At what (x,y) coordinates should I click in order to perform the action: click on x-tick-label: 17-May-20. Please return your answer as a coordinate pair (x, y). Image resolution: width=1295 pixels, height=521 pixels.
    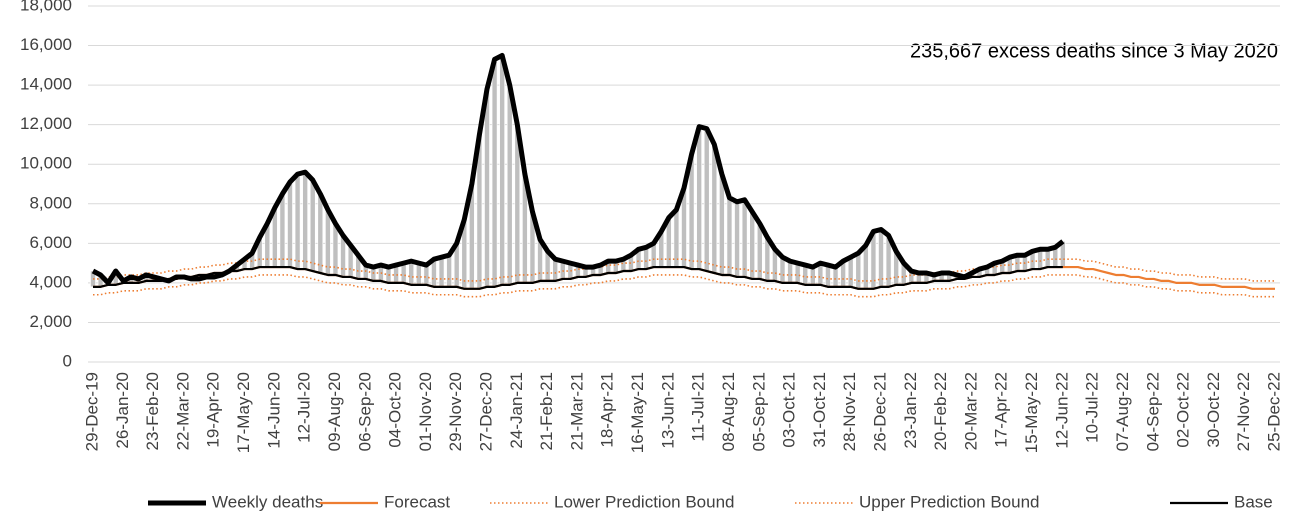
    Looking at the image, I should click on (243, 412).